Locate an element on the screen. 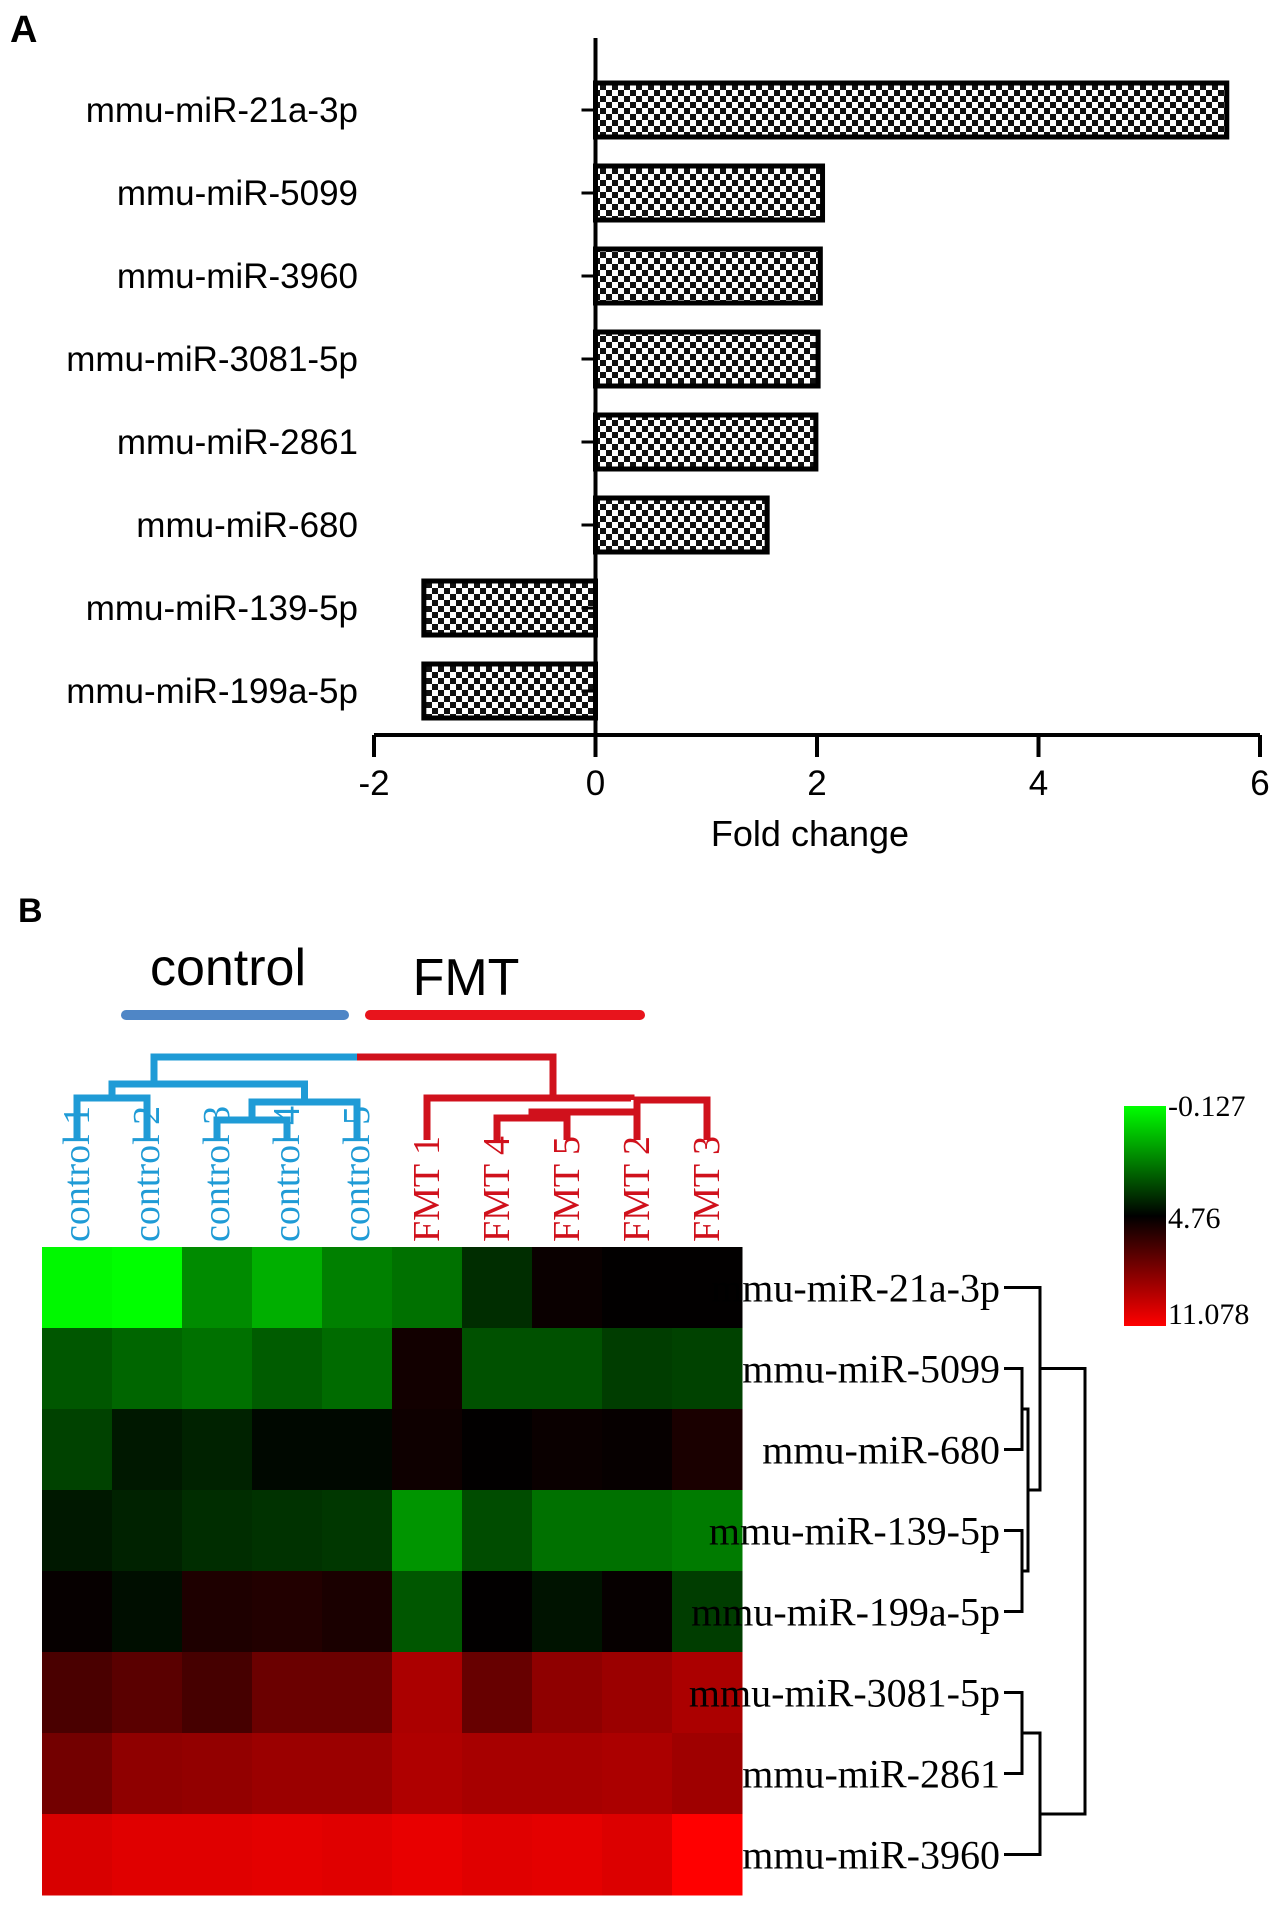 This screenshot has width=1280, height=1916. column-label-fmt-2: FMT 2 is located at coordinates (637, 1189).